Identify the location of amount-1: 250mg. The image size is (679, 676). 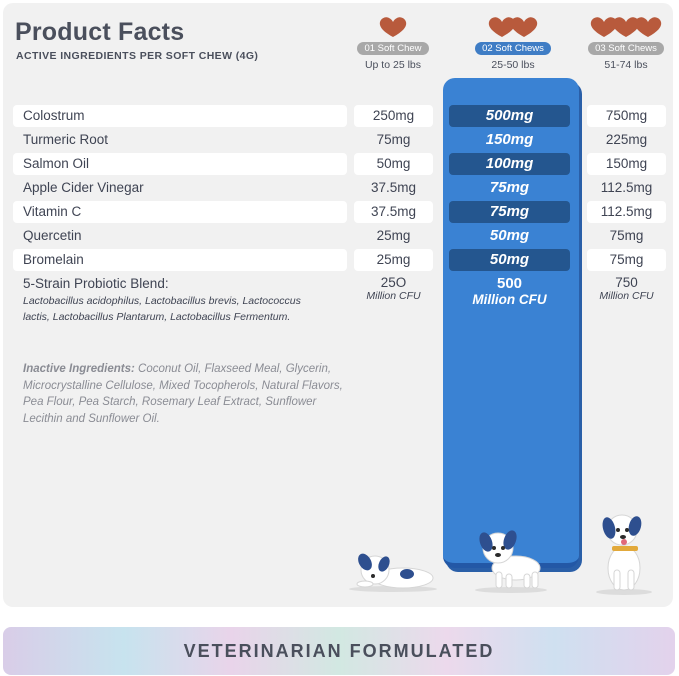
(393, 115).